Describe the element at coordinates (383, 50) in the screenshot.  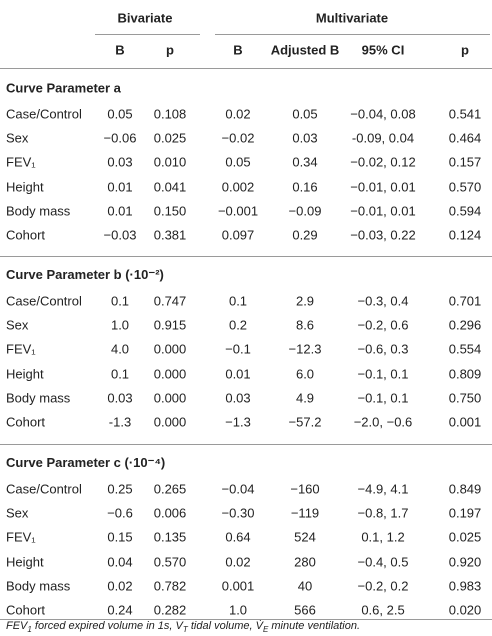
I see `column-header: 95% CI` at that location.